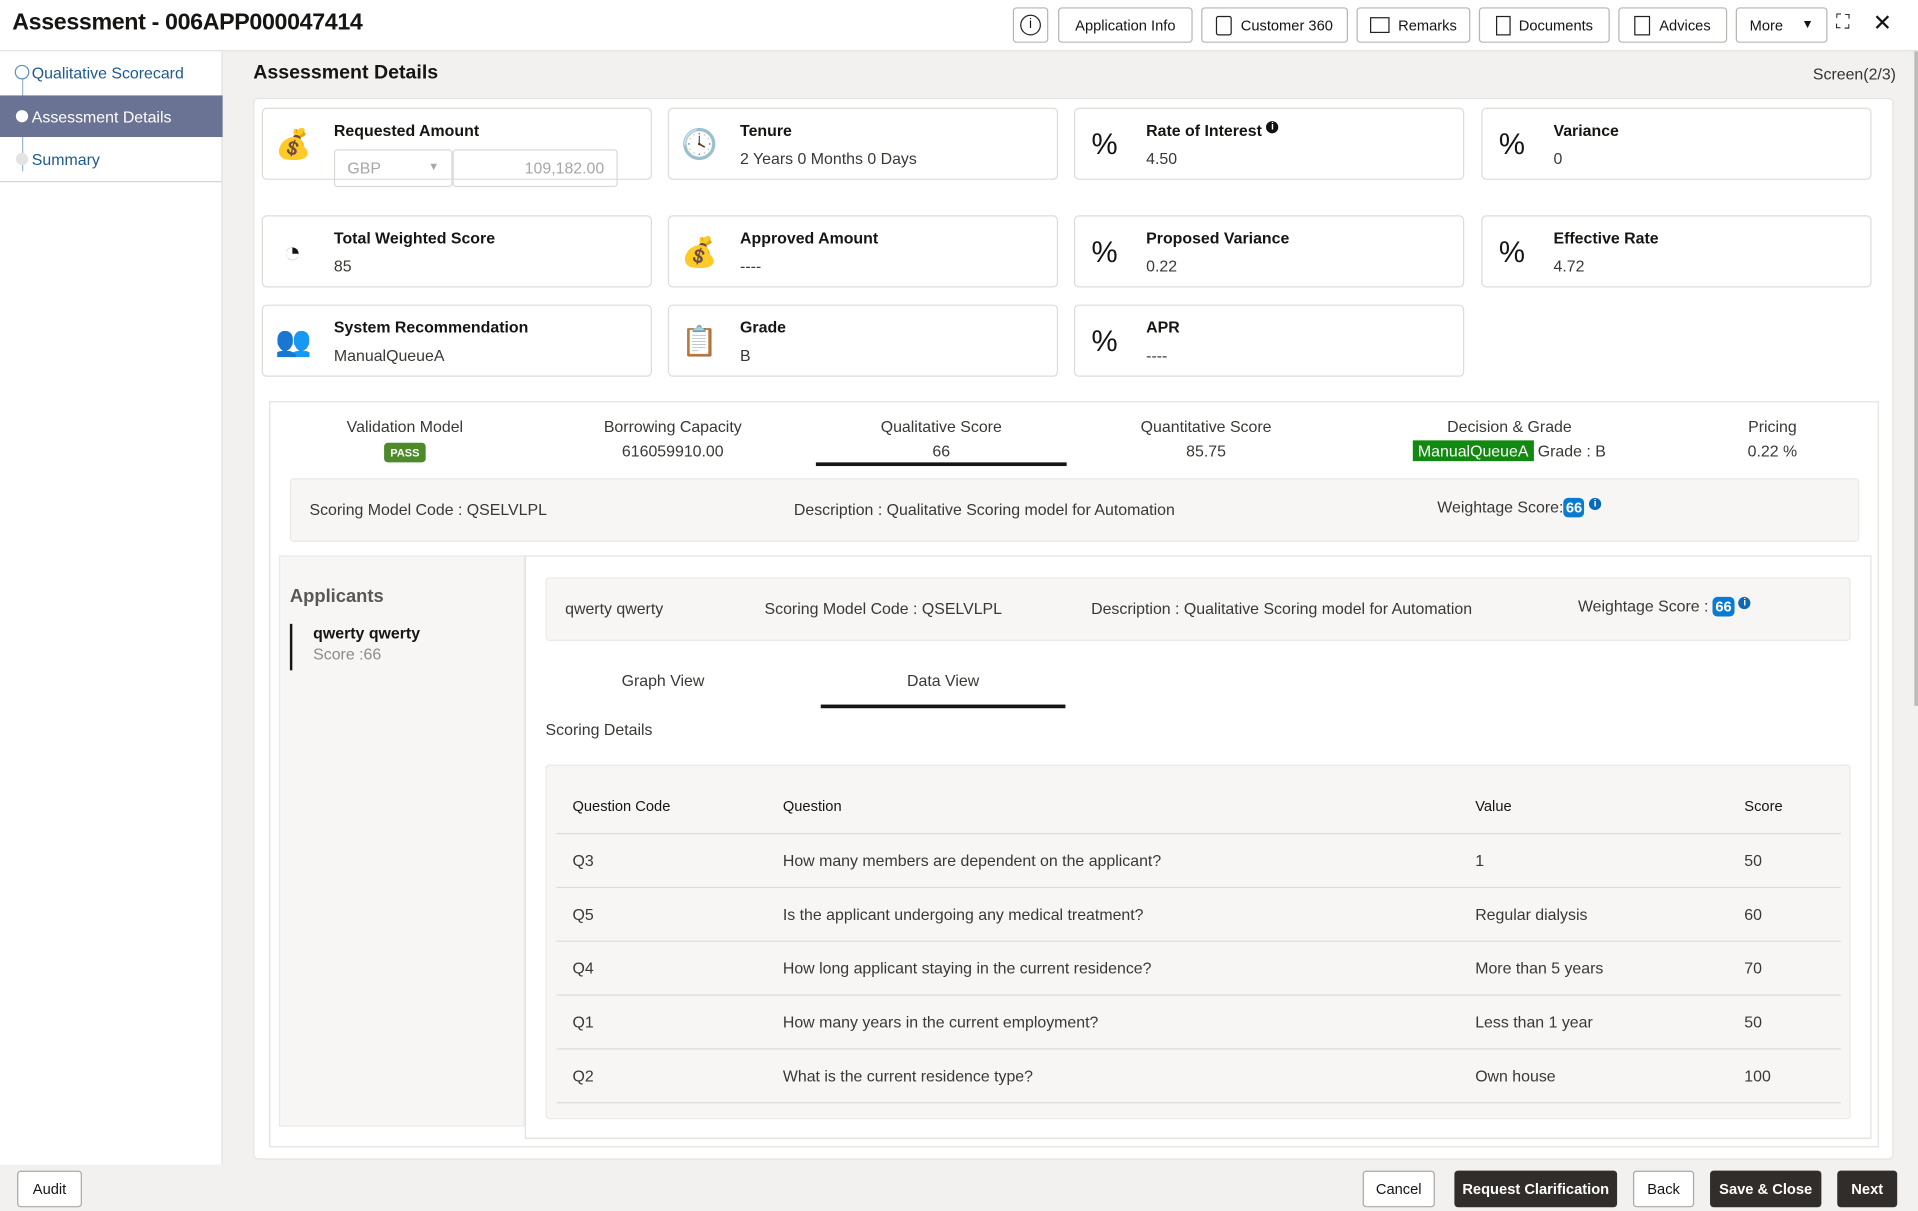  I want to click on remarks-button: Remarks, so click(1413, 25).